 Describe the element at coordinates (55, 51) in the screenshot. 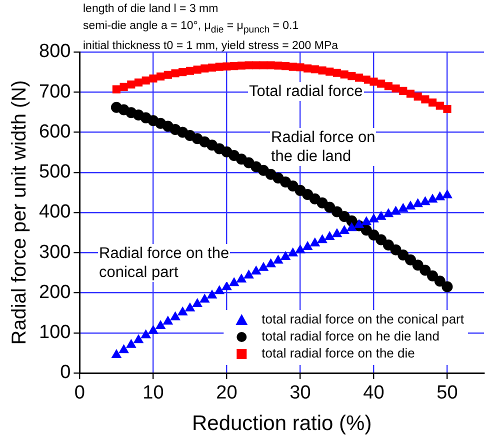

I see `y-tick-label: 800` at that location.